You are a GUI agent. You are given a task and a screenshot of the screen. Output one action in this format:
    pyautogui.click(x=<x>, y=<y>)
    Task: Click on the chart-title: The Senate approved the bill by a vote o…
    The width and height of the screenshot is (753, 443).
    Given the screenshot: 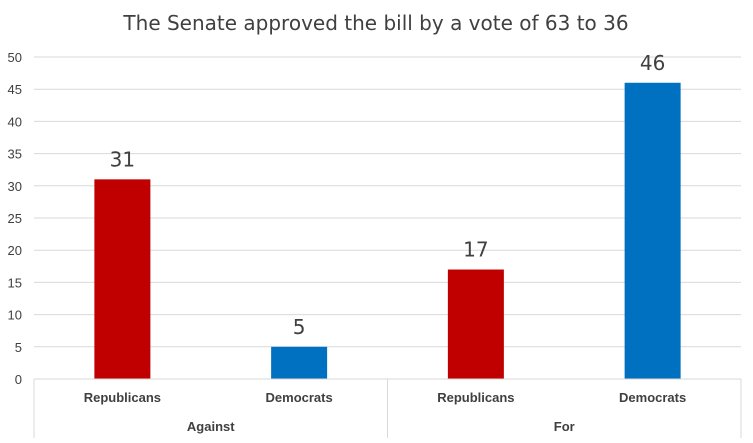 What is the action you would take?
    pyautogui.click(x=375, y=23)
    